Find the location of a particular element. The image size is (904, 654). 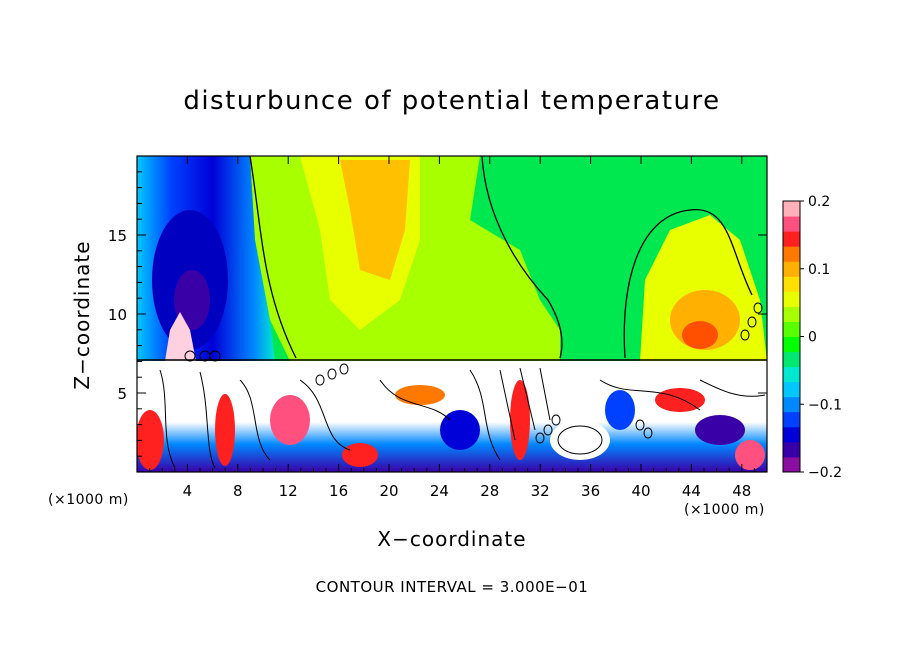

x-unit-label-right: (×1000 m) is located at coordinates (724, 510).